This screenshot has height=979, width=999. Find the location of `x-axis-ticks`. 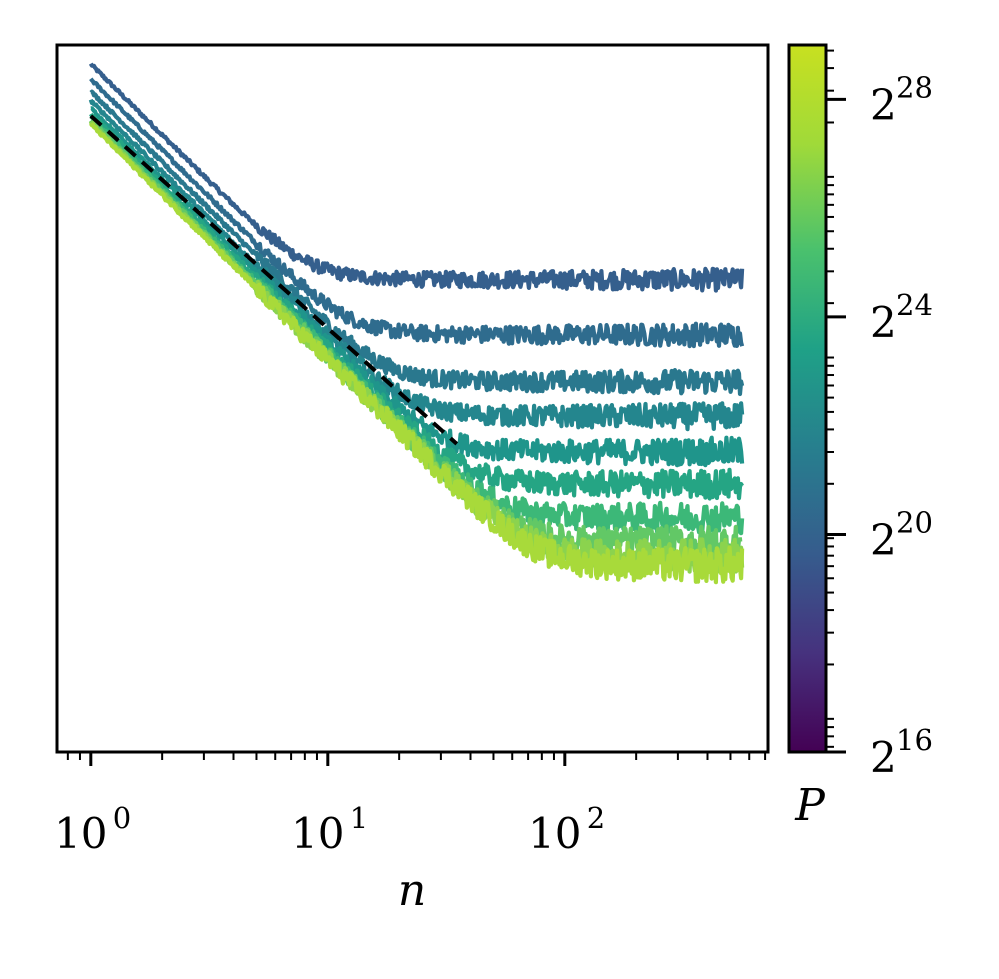

x-axis-ticks is located at coordinates (416, 759).